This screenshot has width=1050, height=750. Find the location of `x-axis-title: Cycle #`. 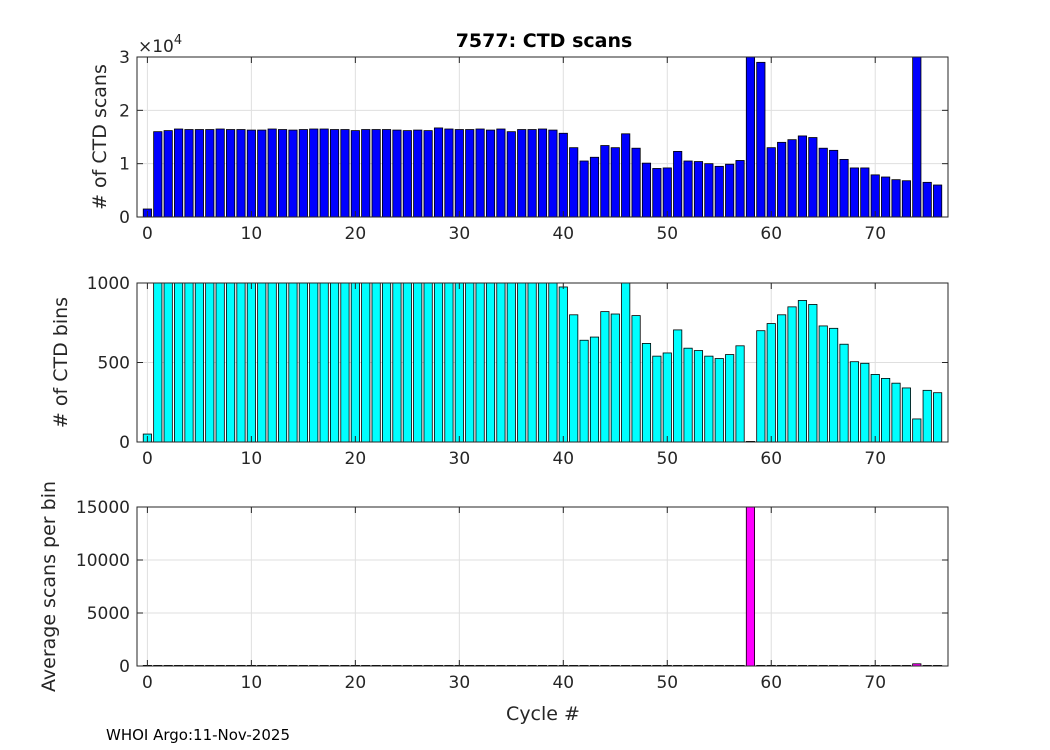

x-axis-title: Cycle # is located at coordinates (543, 714).